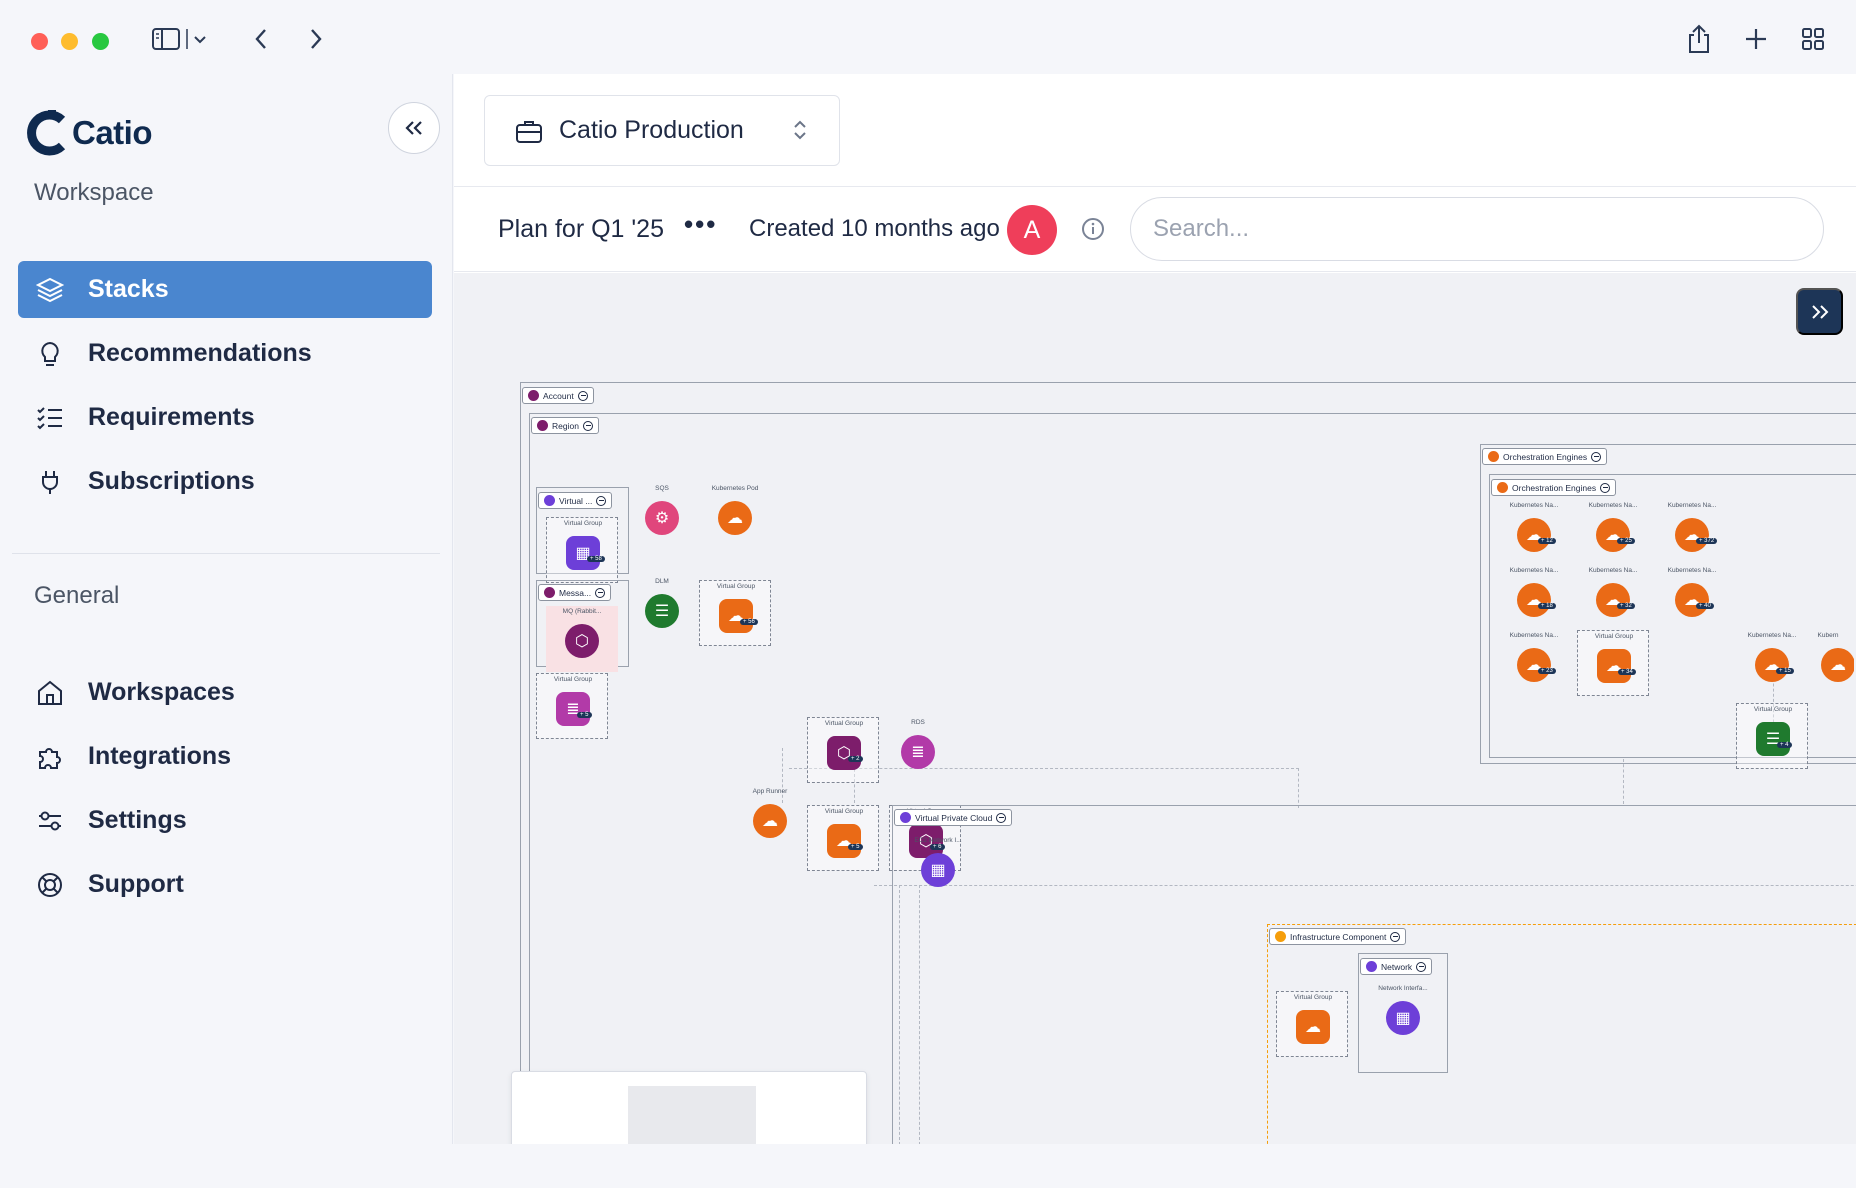  What do you see at coordinates (735, 516) in the screenshot?
I see `kubernetes-pod-node: Kubernetes Pod ☁` at bounding box center [735, 516].